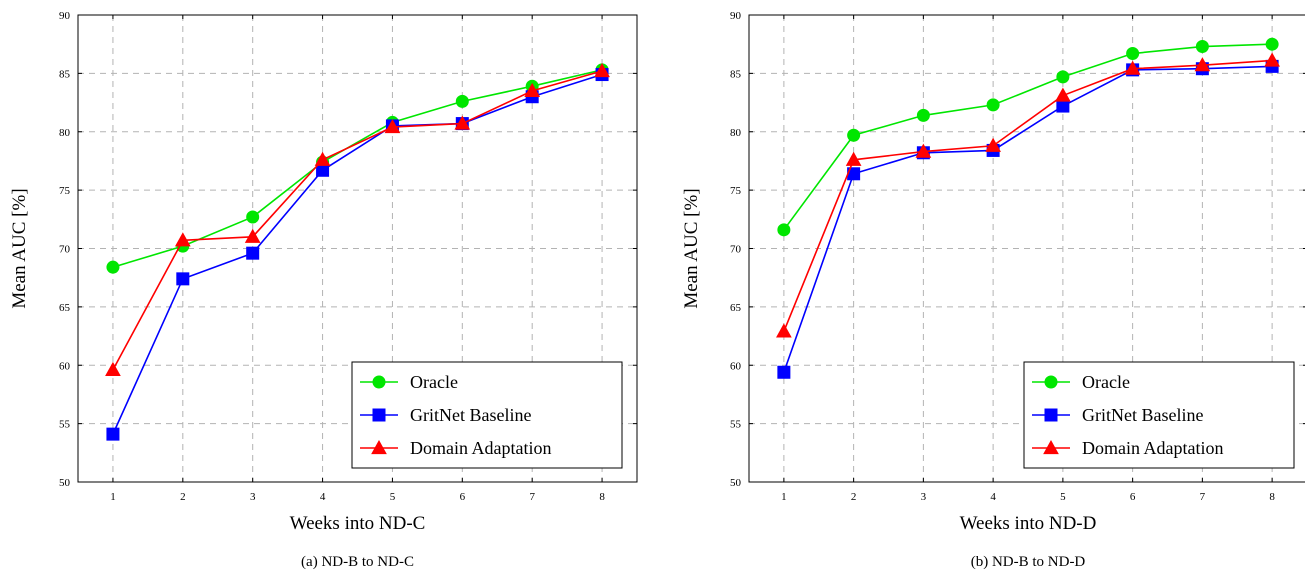 The width and height of the screenshot is (1305, 576). I want to click on series-oracle, so click(1028, 137).